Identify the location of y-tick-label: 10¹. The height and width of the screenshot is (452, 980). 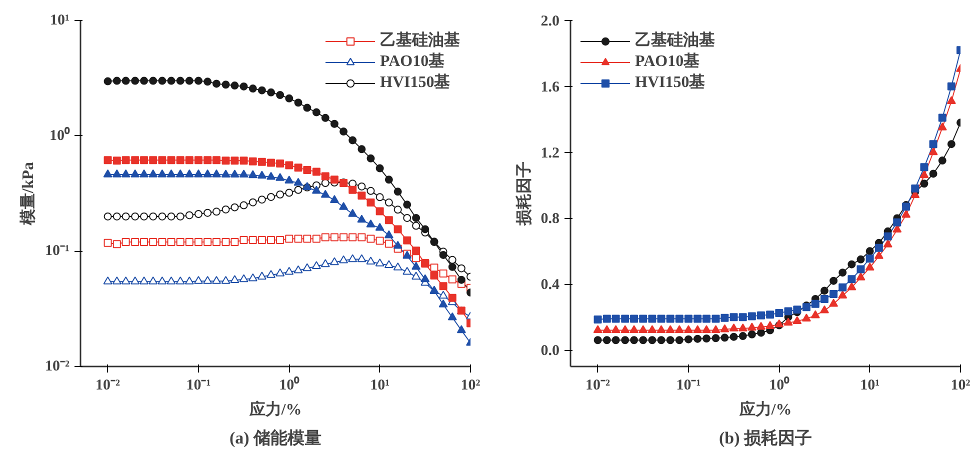
(60, 20).